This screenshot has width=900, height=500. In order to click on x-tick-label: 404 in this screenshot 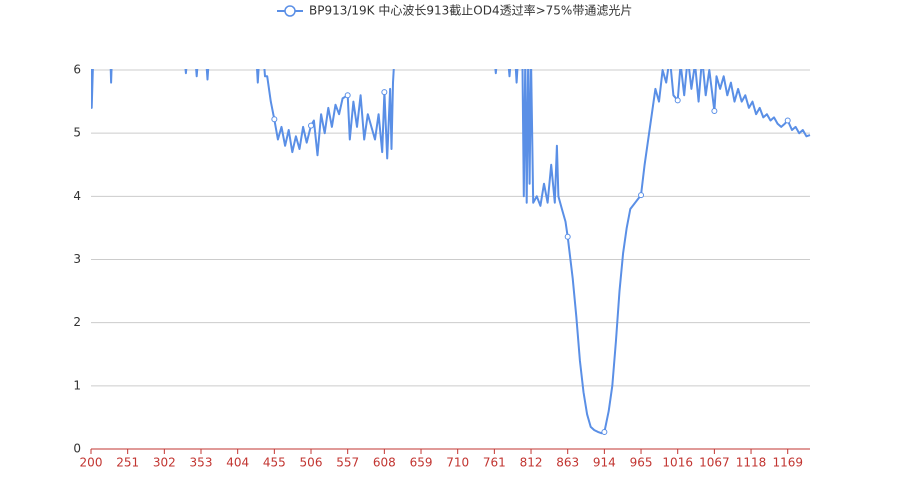, I will do `click(237, 463)`.